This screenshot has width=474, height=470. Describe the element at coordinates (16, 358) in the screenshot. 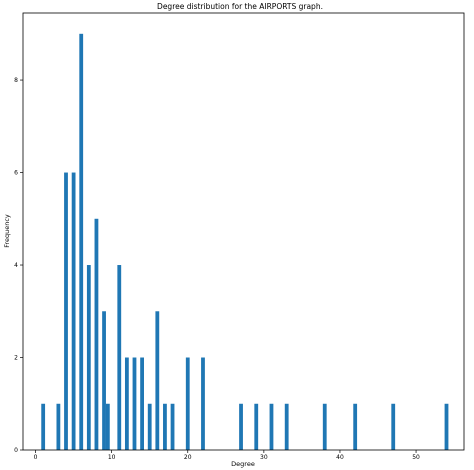

I see `y-tick-label: 2` at that location.